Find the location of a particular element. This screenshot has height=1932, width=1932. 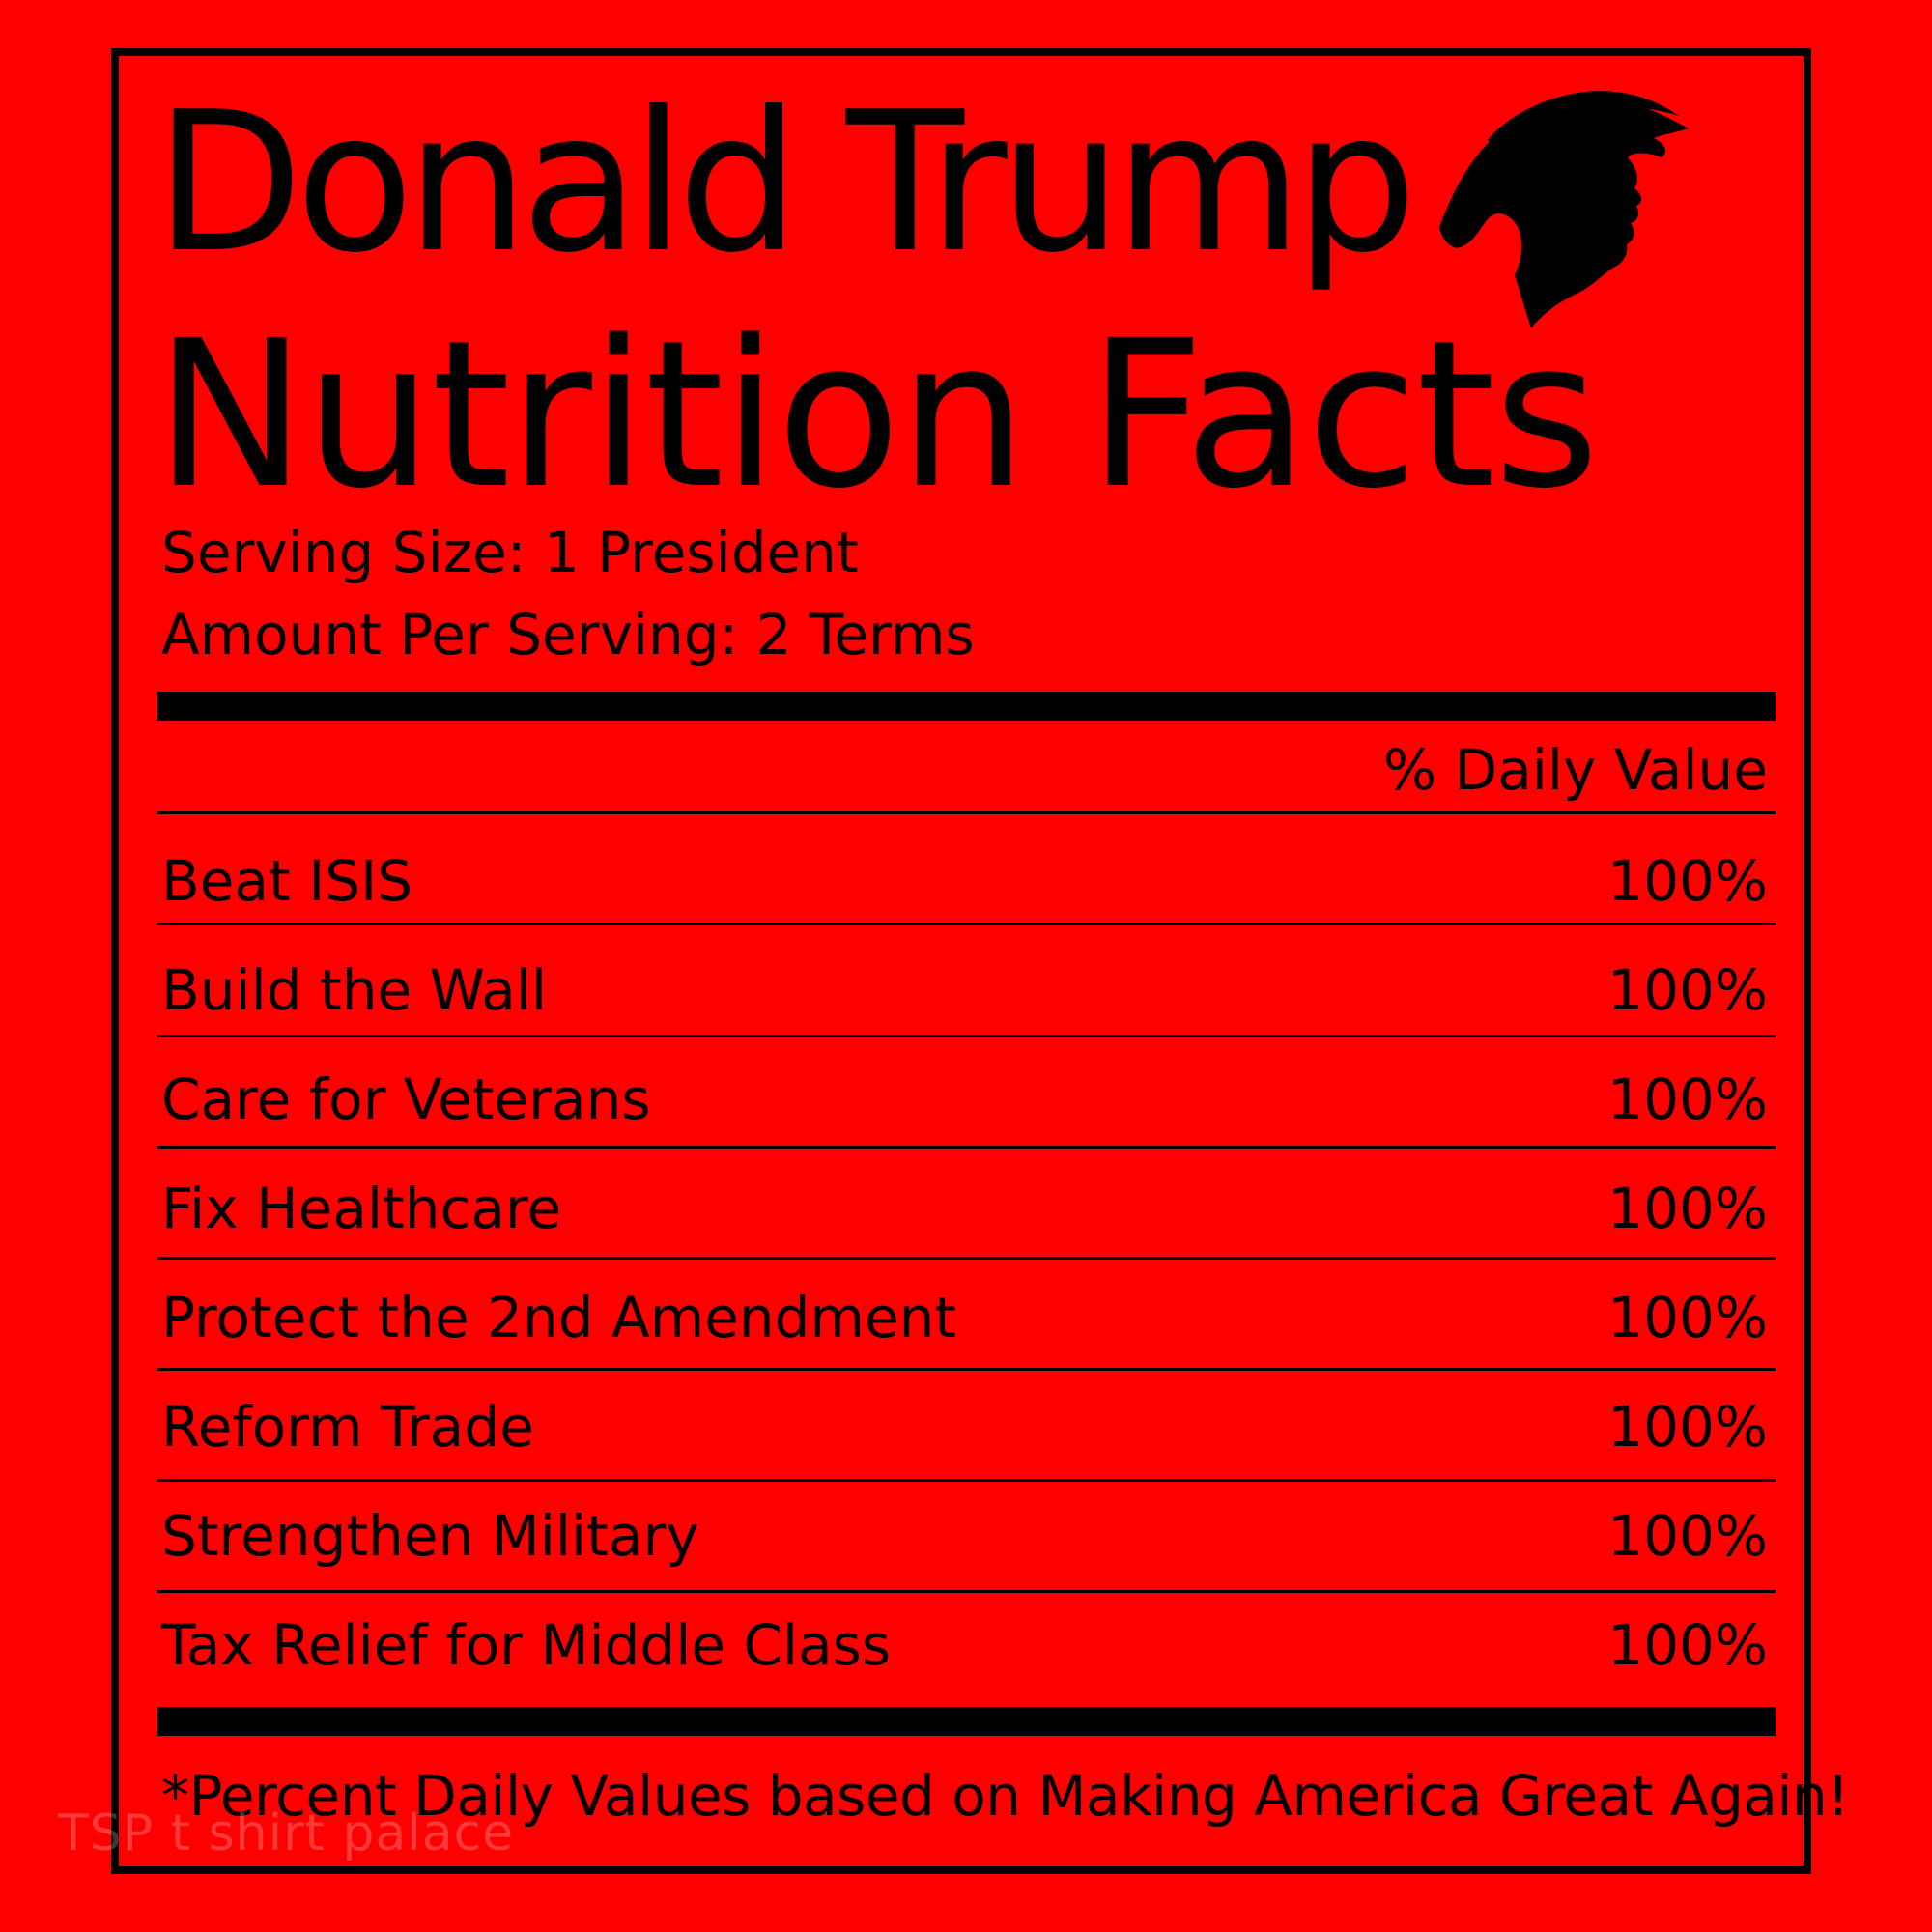

bottom-thick-divider is located at coordinates (966, 1721).